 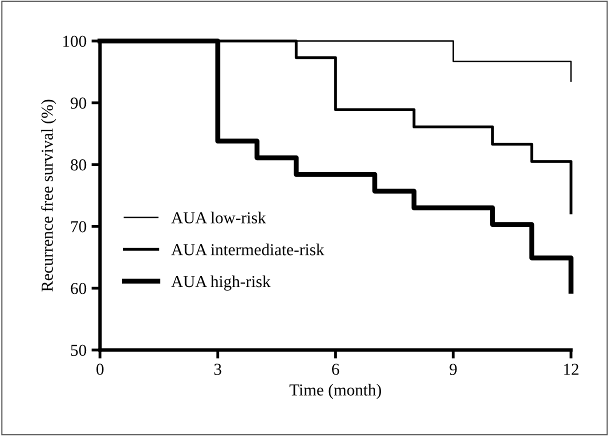 What do you see at coordinates (218, 218) in the screenshot?
I see `legend-label: AUA low-risk` at bounding box center [218, 218].